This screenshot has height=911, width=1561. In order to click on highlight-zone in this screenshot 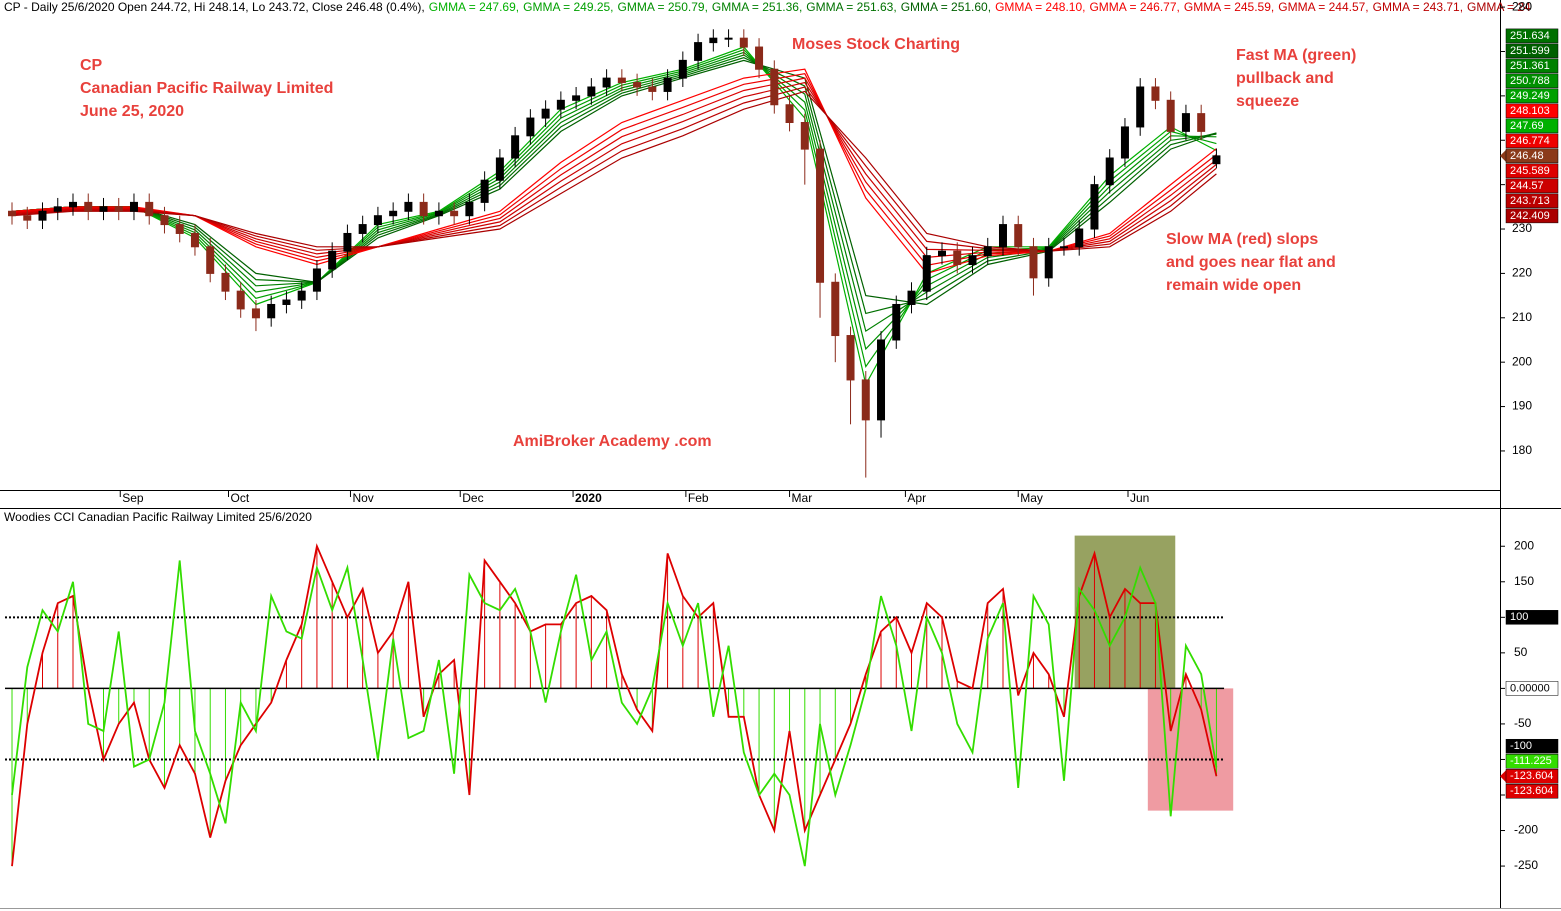, I will do `click(1190, 749)`.